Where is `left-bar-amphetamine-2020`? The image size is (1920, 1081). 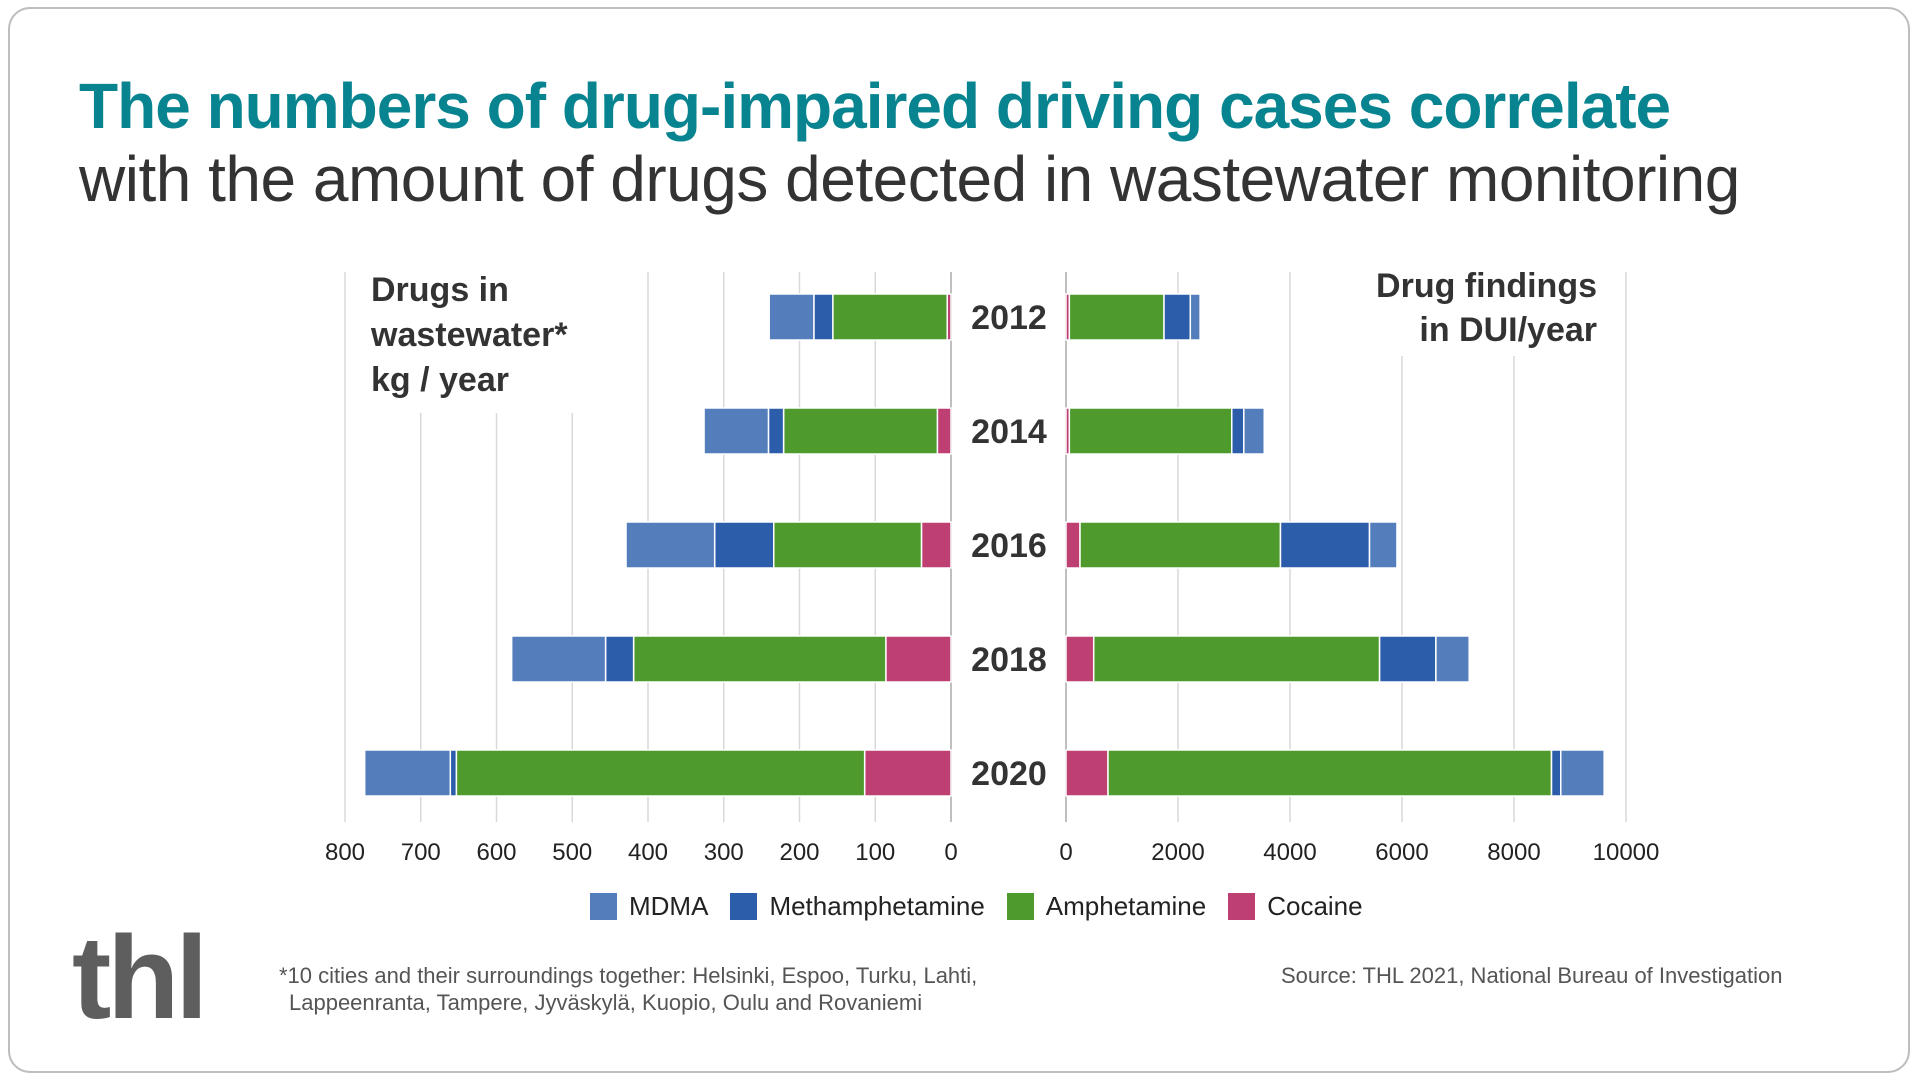
left-bar-amphetamine-2020 is located at coordinates (660, 773).